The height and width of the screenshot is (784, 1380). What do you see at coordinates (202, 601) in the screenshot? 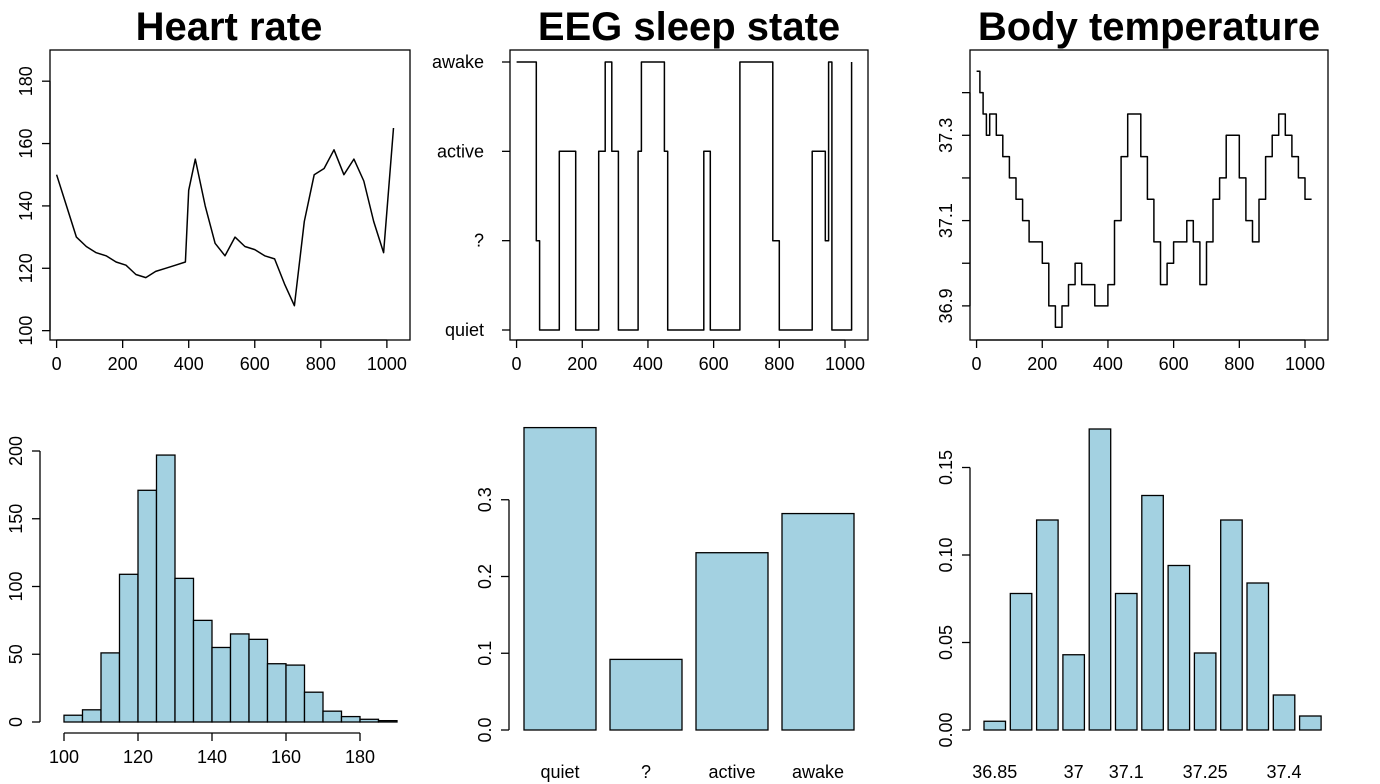
I see `heart-rate-histogram-panel: 100 120 140 160 180 0 50 100 150 200` at bounding box center [202, 601].